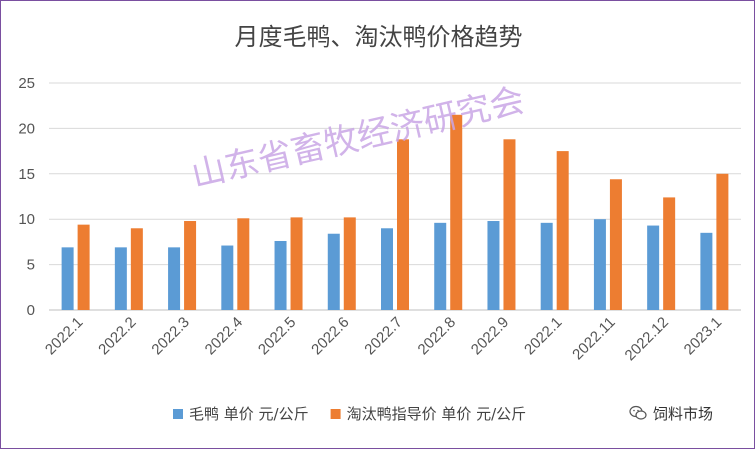 This screenshot has width=755, height=449. What do you see at coordinates (249, 414) in the screenshot?
I see `legend-label: 毛鸭 单价 元/公斤` at bounding box center [249, 414].